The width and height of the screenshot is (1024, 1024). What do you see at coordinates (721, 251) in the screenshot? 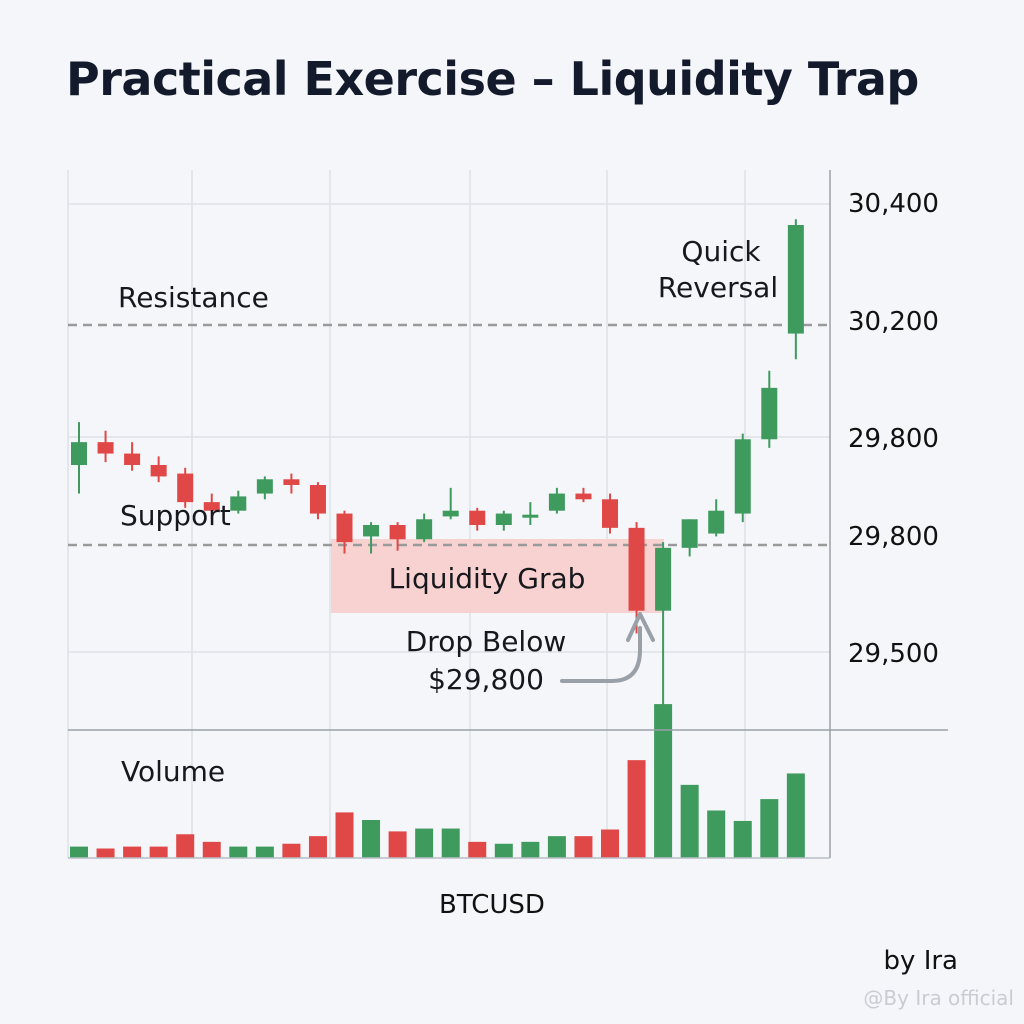
I see `quick-label: Quick` at bounding box center [721, 251].